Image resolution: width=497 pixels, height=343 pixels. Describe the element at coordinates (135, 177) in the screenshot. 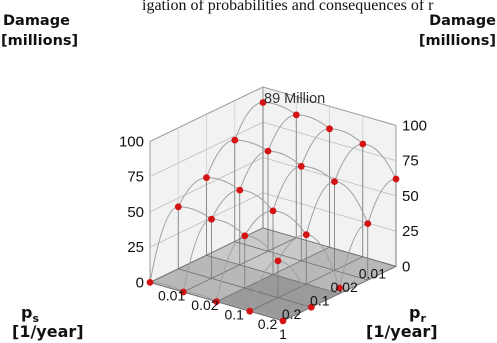

I see `z-tick-label-left: 75` at that location.